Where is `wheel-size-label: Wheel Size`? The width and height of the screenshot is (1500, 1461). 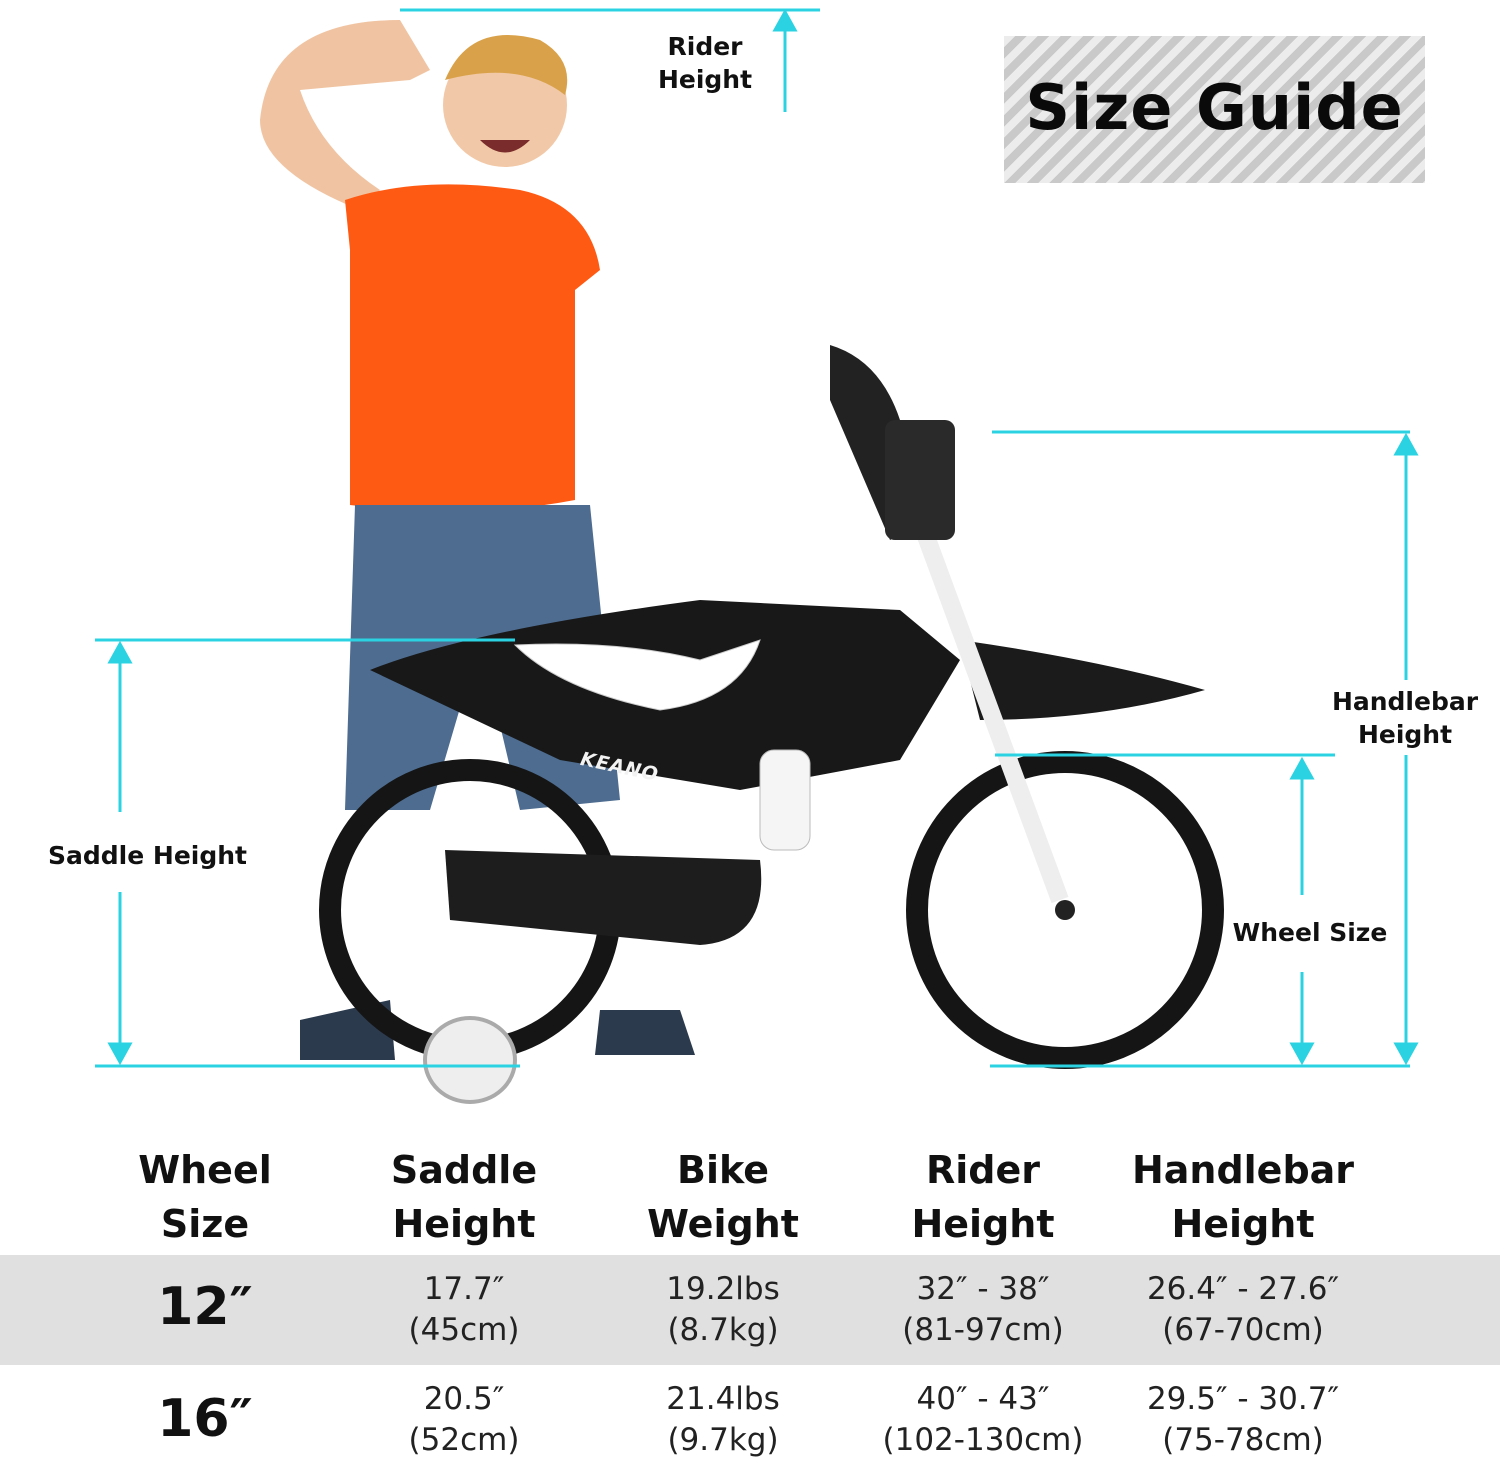 wheel-size-label: Wheel Size is located at coordinates (1310, 932).